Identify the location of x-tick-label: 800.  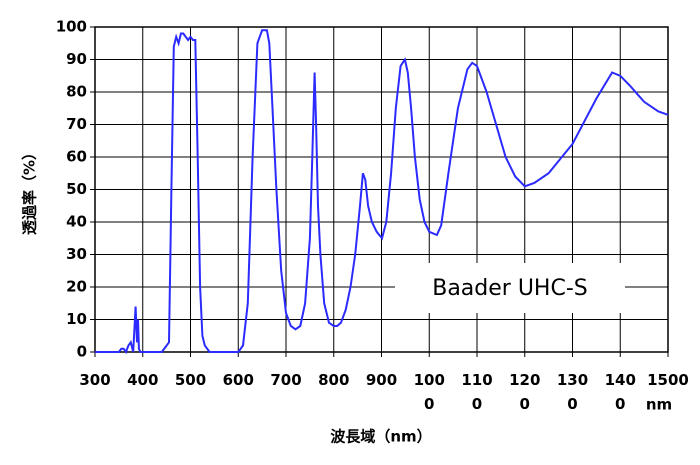
(334, 380).